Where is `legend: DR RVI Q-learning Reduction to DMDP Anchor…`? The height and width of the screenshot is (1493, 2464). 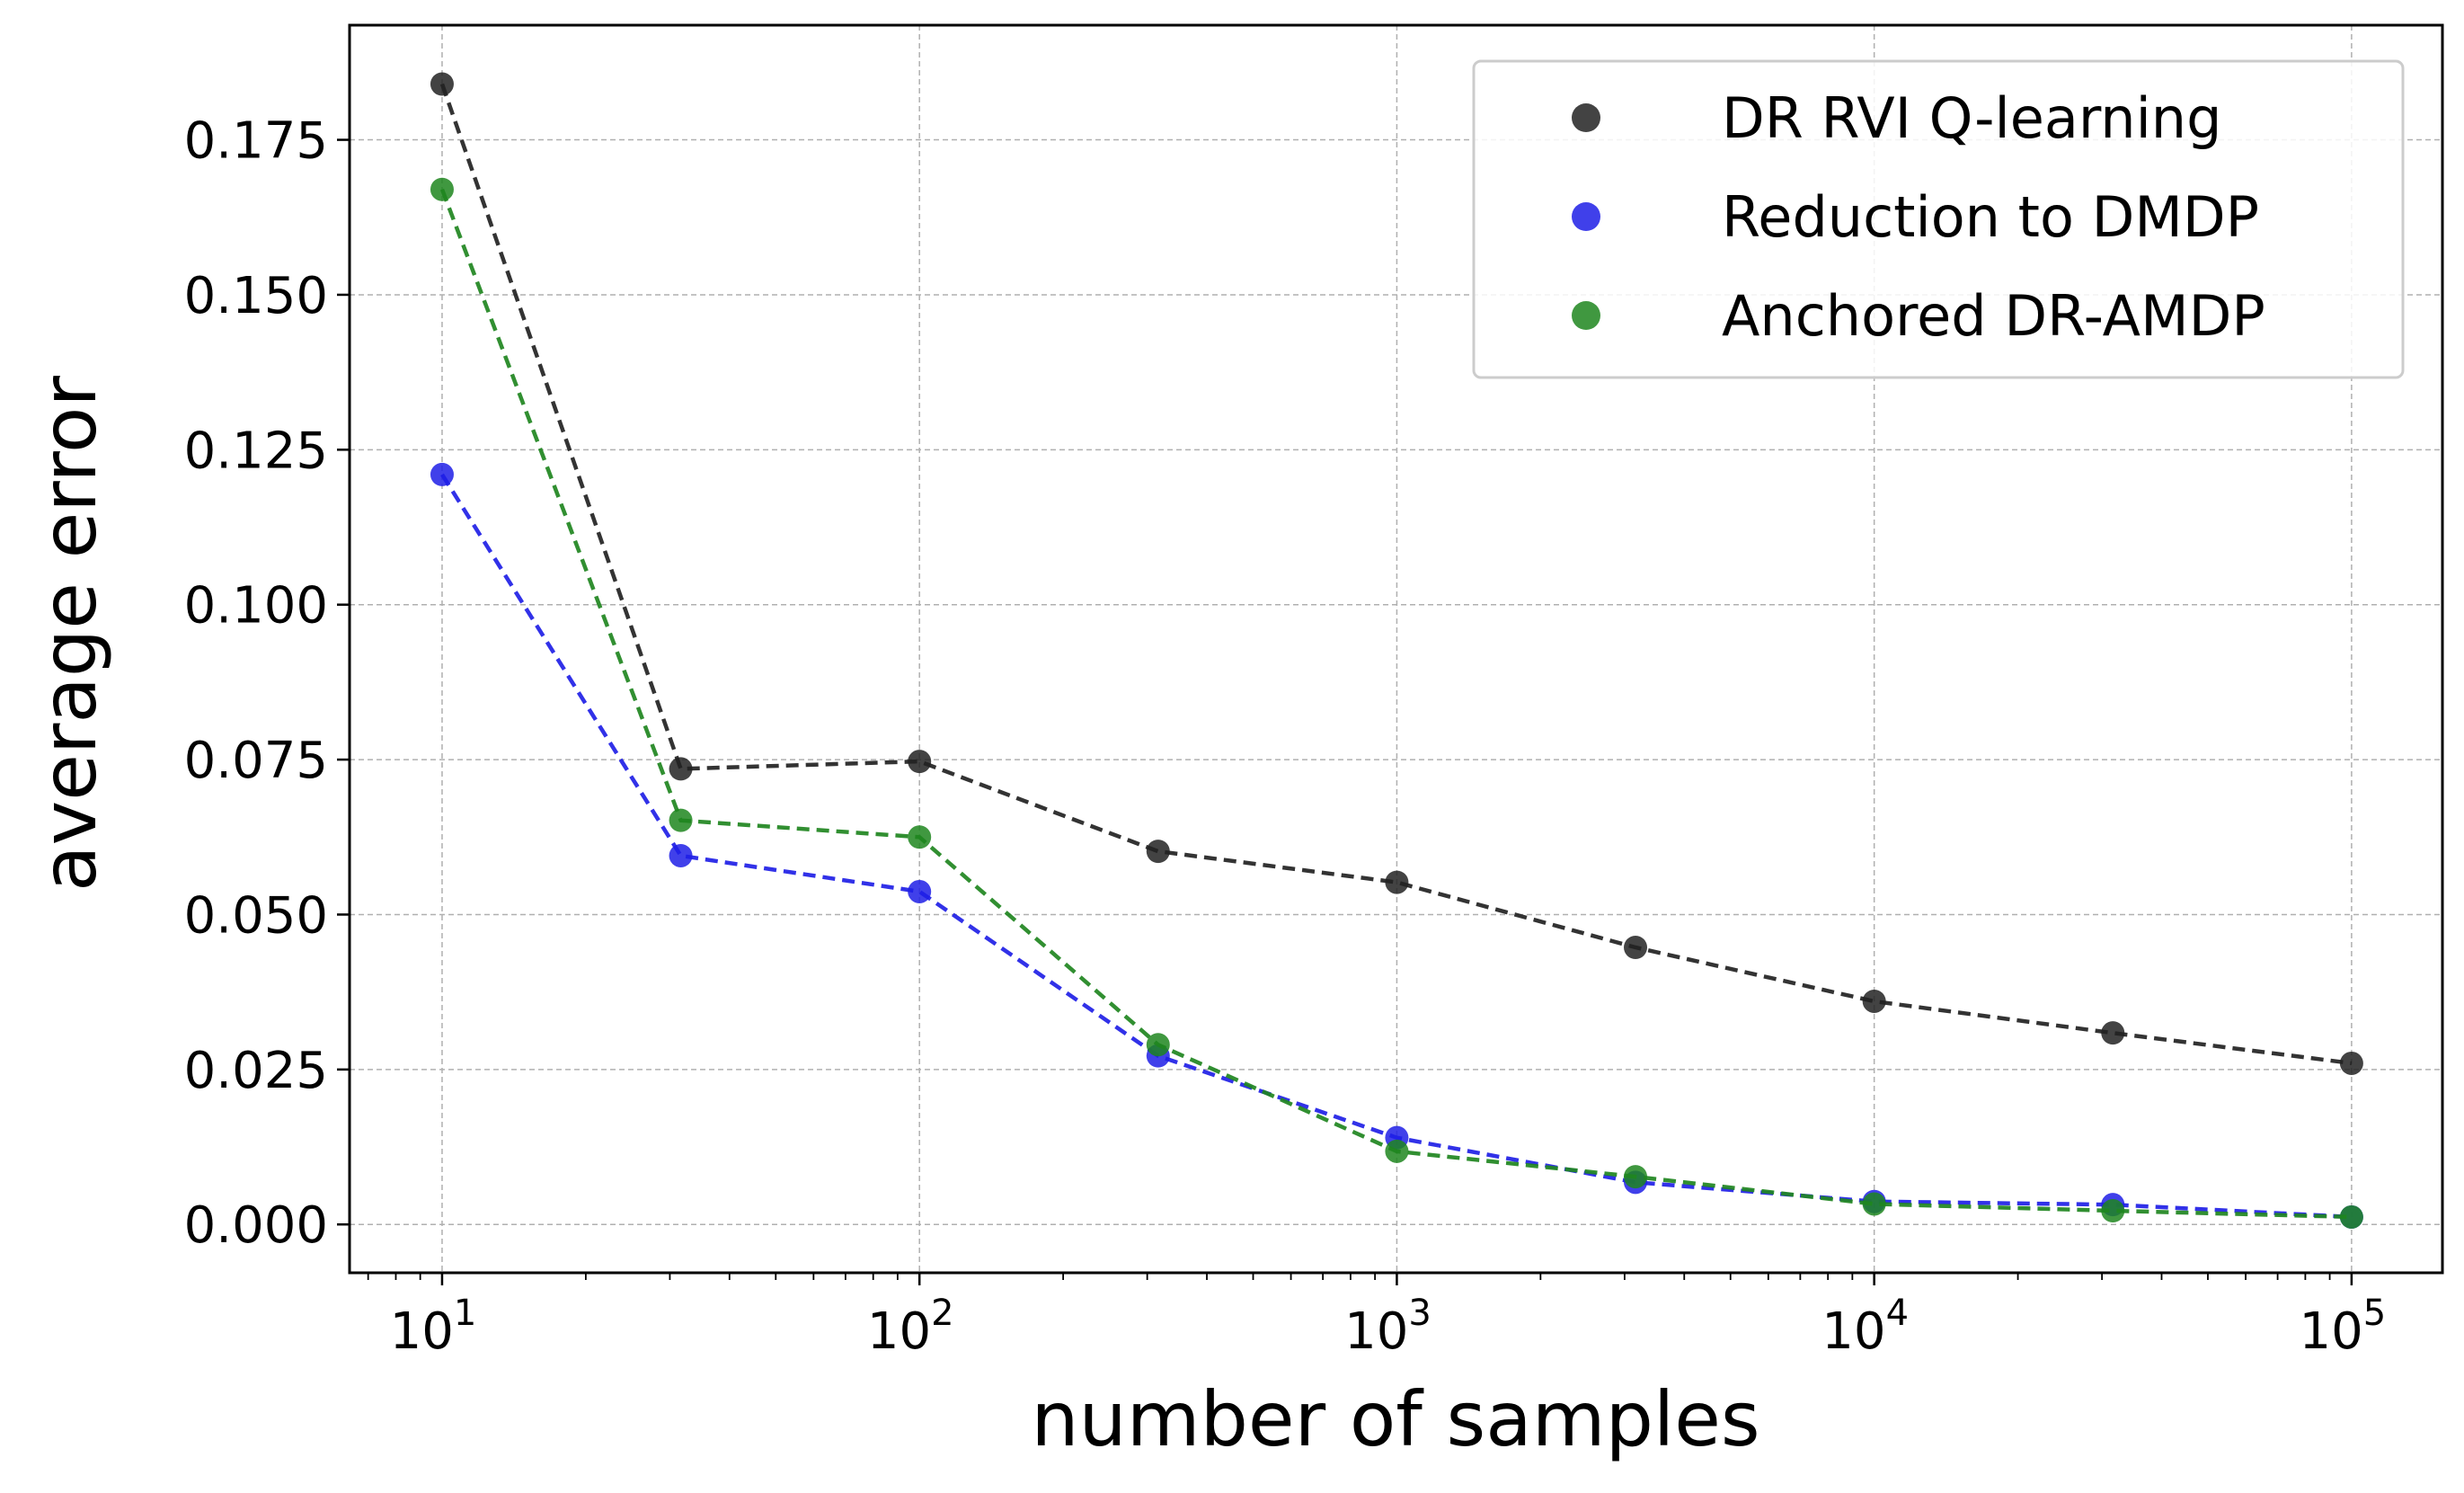 legend: DR RVI Q-learning Reduction to DMDP Anchor… is located at coordinates (1938, 219).